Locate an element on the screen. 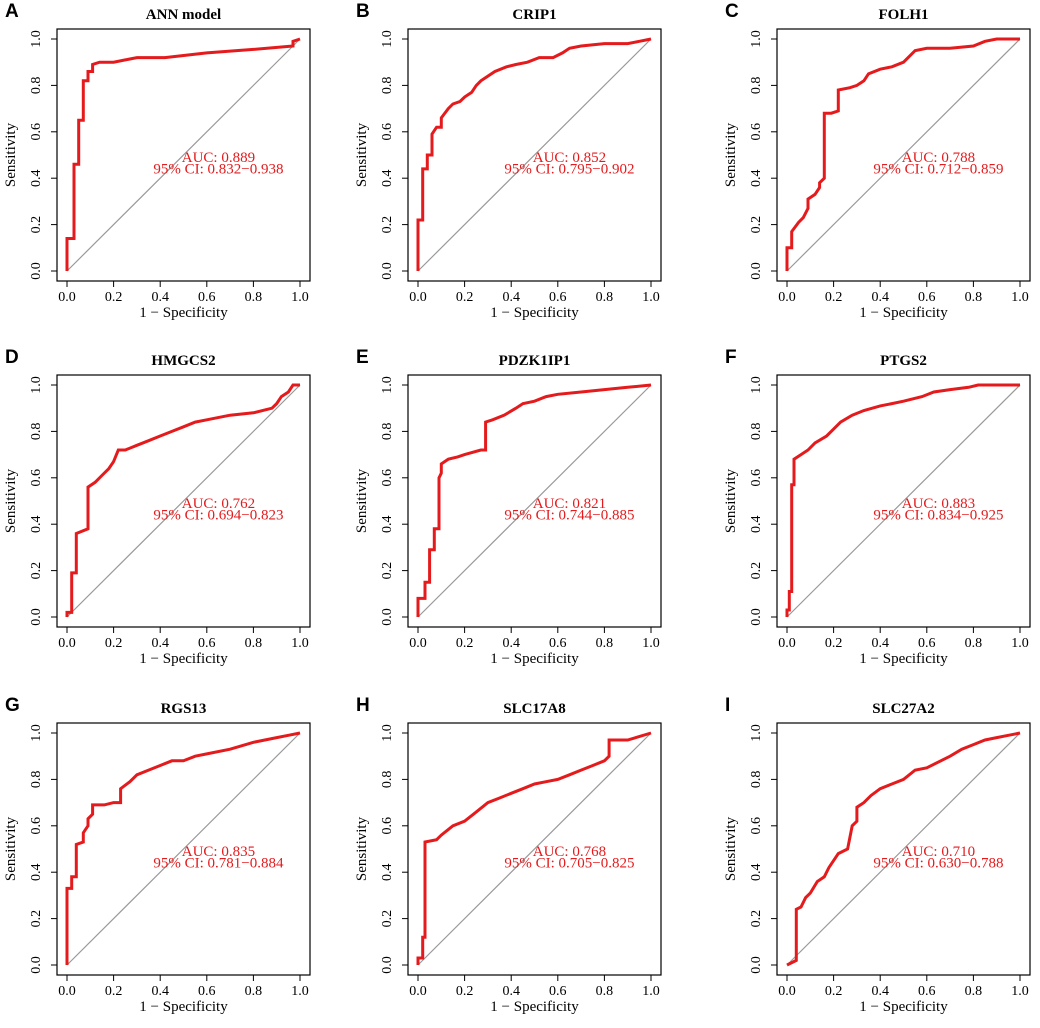 The image size is (1040, 1028). panel-letter-c: C is located at coordinates (732, 11).